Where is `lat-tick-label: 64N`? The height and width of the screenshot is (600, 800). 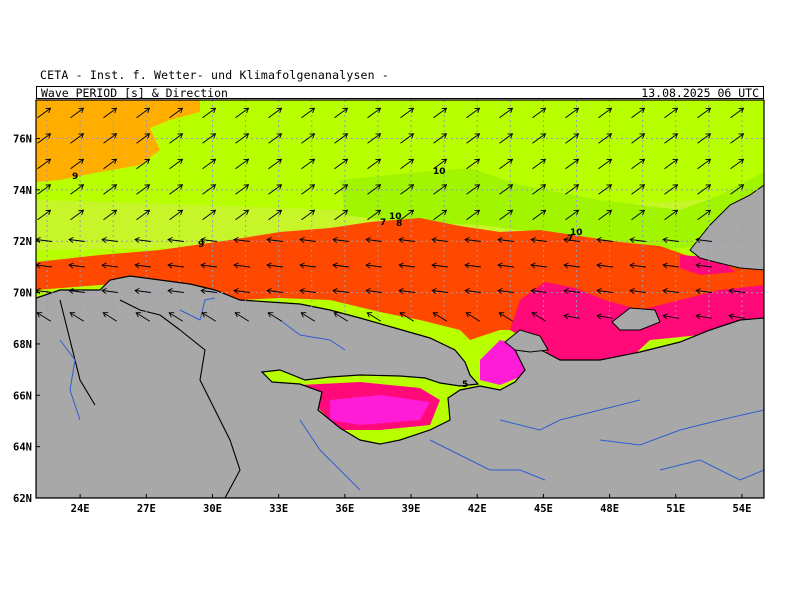 lat-tick-label: 64N is located at coordinates (22, 448).